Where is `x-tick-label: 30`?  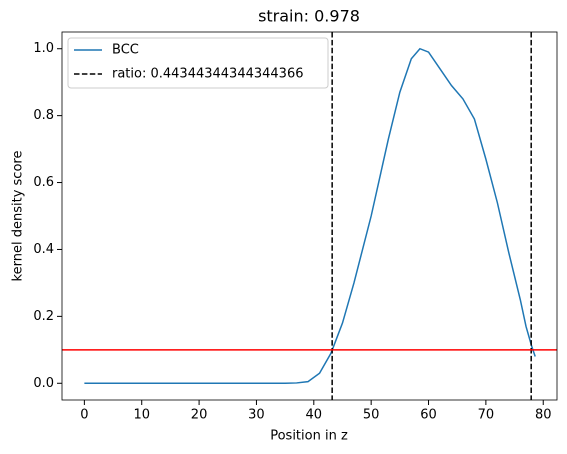
x-tick-label: 30 is located at coordinates (256, 415).